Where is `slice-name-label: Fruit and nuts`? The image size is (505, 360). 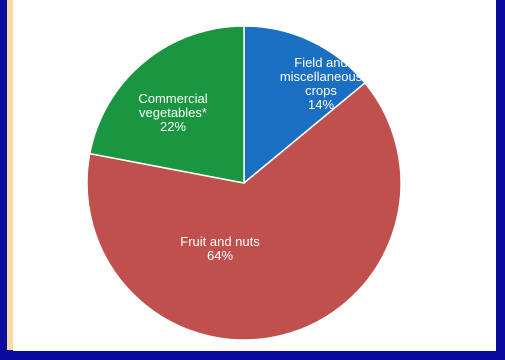 slice-name-label: Fruit and nuts is located at coordinates (220, 241).